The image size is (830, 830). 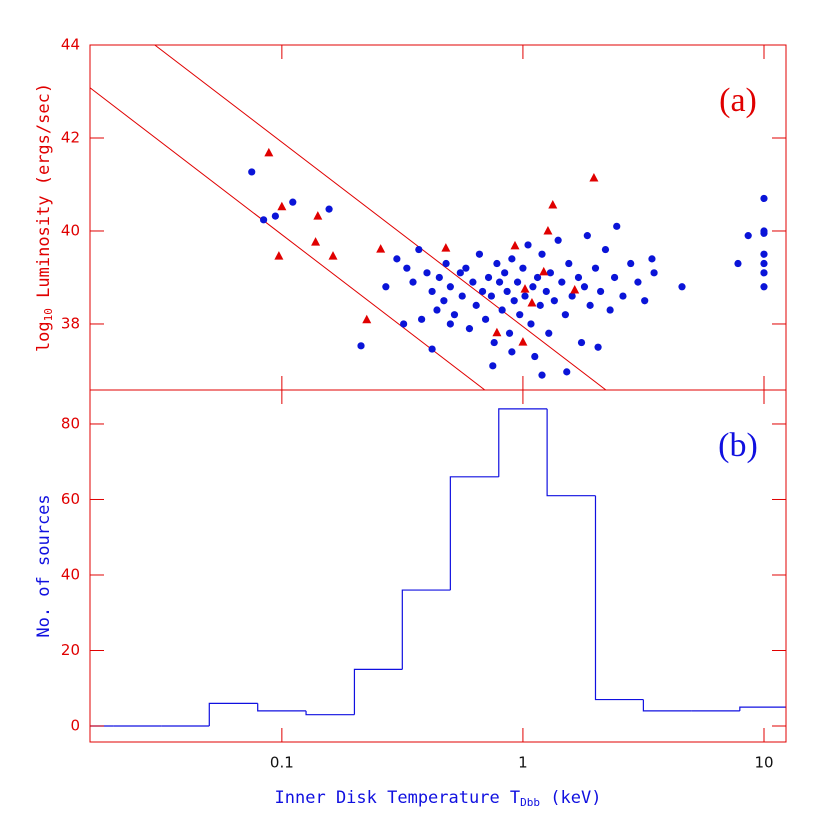 I want to click on x-axis-label: Inner Disk Temperature TDbb (keV), so click(x=438, y=798).